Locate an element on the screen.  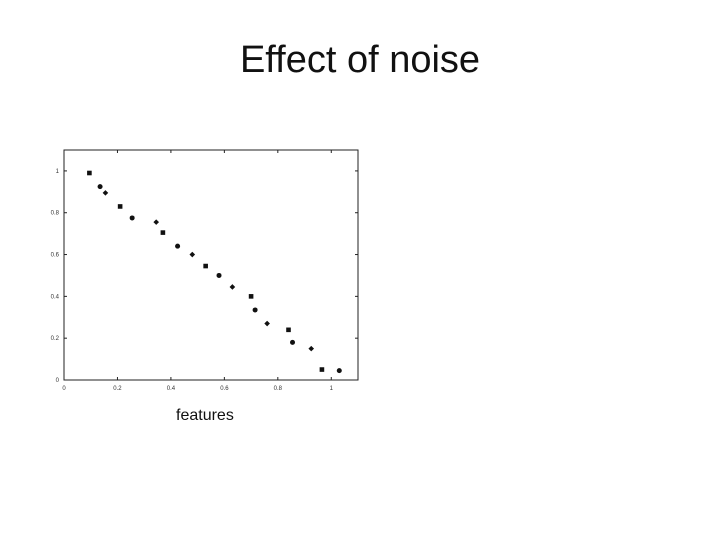
y-tick-label: 1 is located at coordinates (58, 172).